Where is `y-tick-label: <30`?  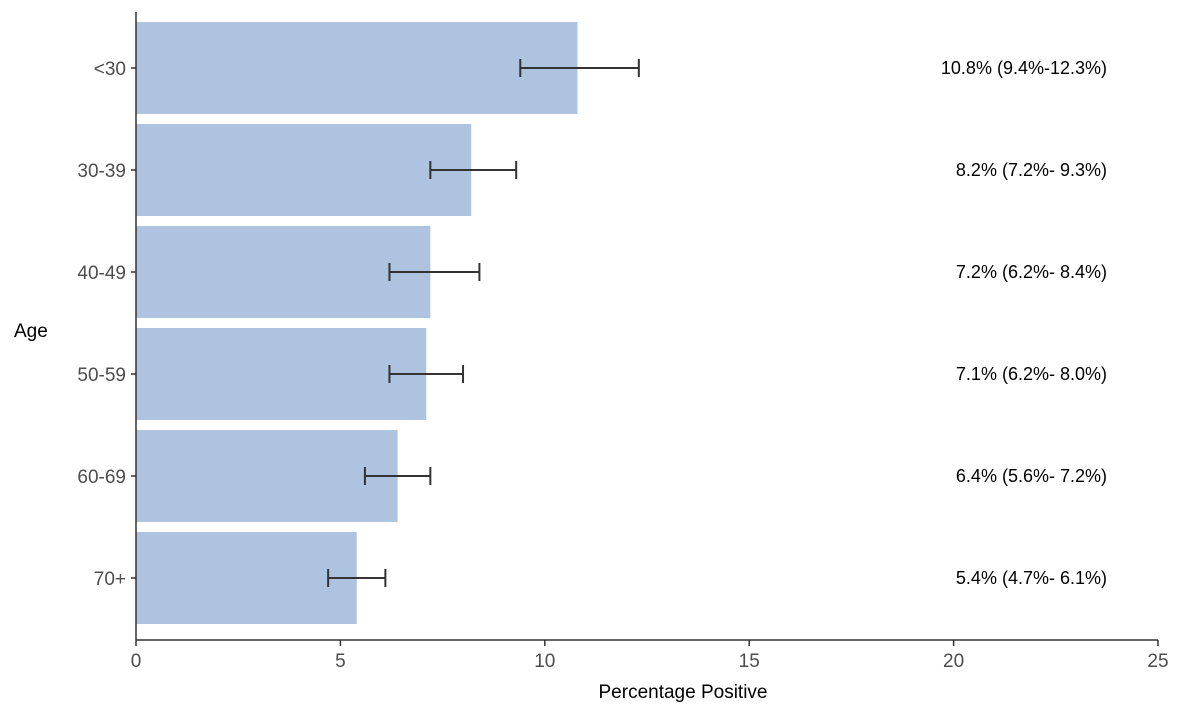
y-tick-label: <30 is located at coordinates (110, 69).